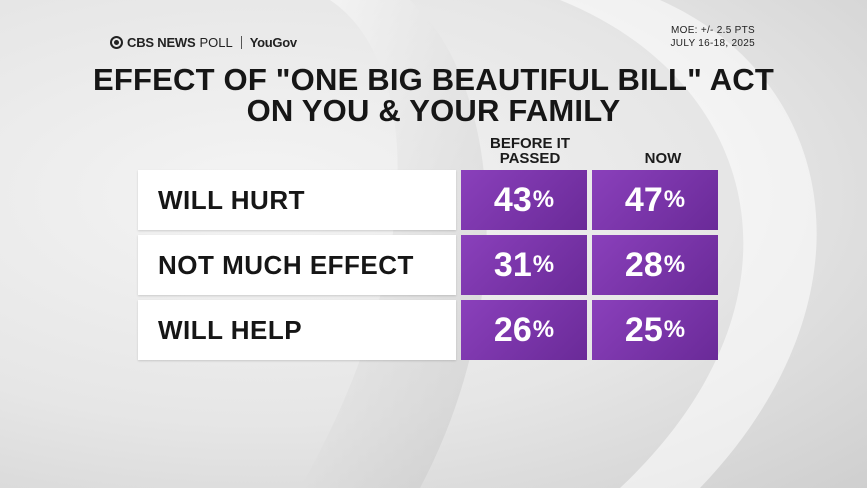 This screenshot has width=867, height=488. I want to click on value-number: 26, so click(512, 329).